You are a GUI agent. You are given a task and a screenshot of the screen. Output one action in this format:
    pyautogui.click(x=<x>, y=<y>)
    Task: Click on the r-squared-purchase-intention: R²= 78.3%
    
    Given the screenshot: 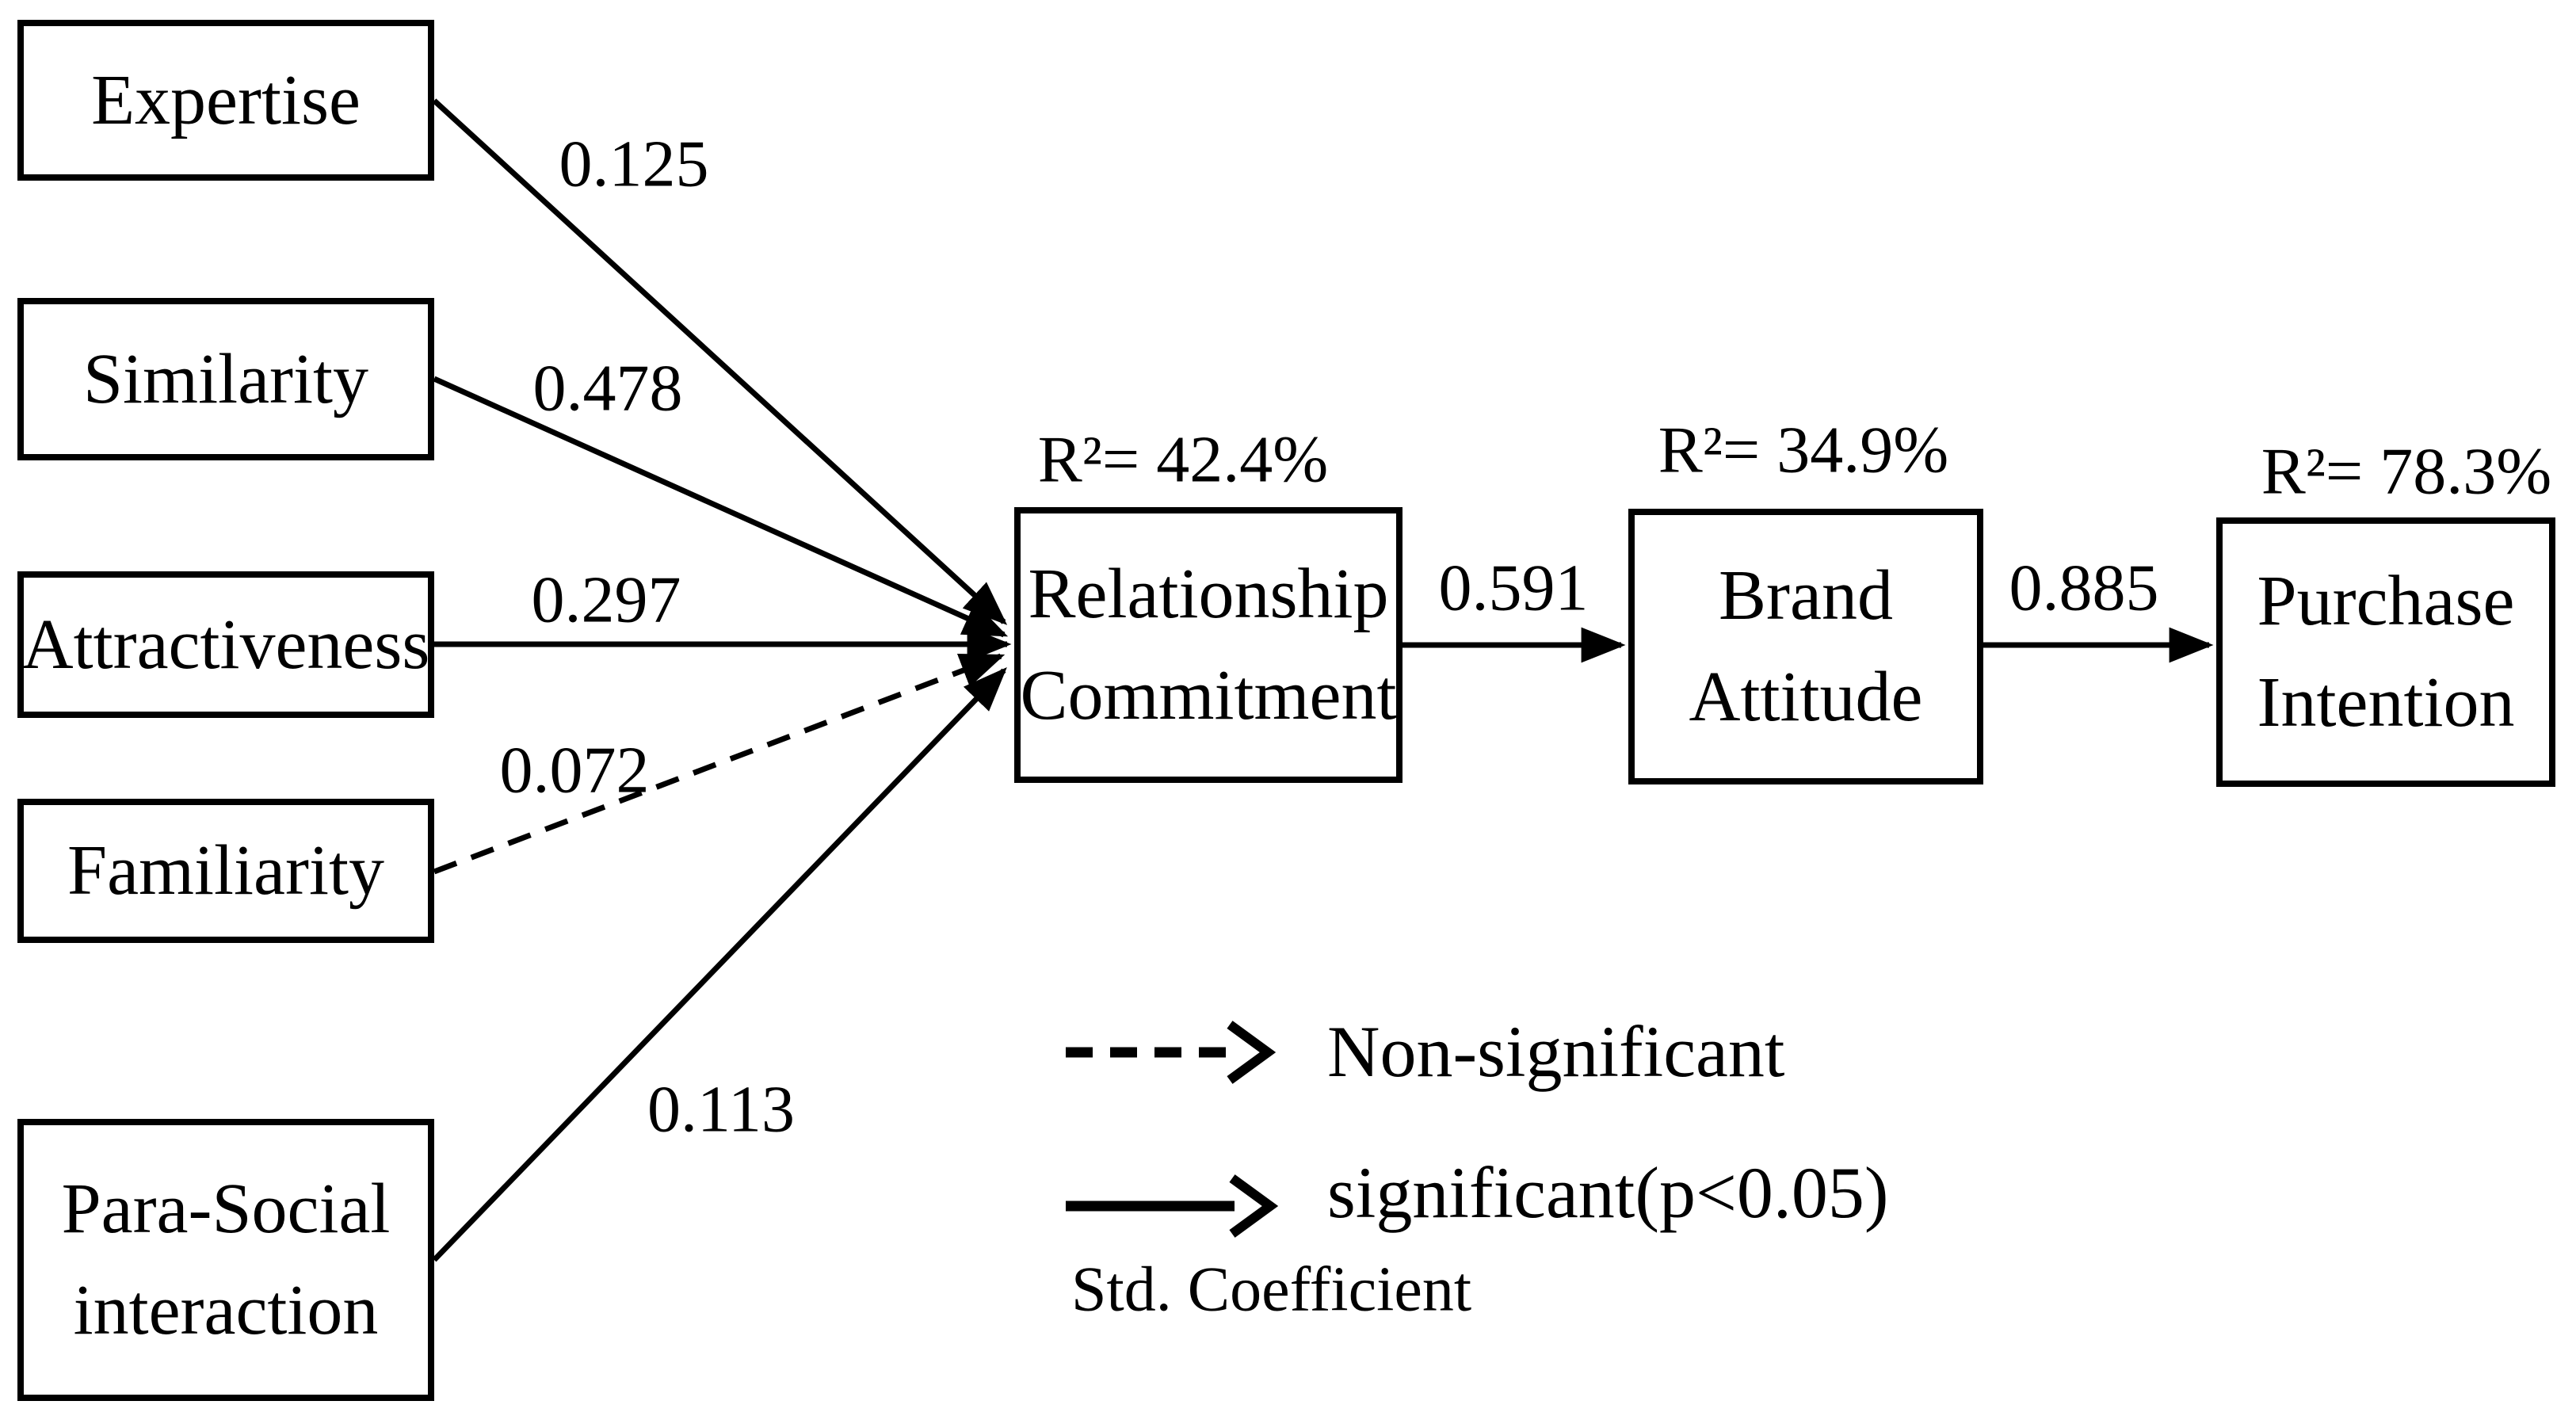 What is the action you would take?
    pyautogui.click(x=2406, y=471)
    